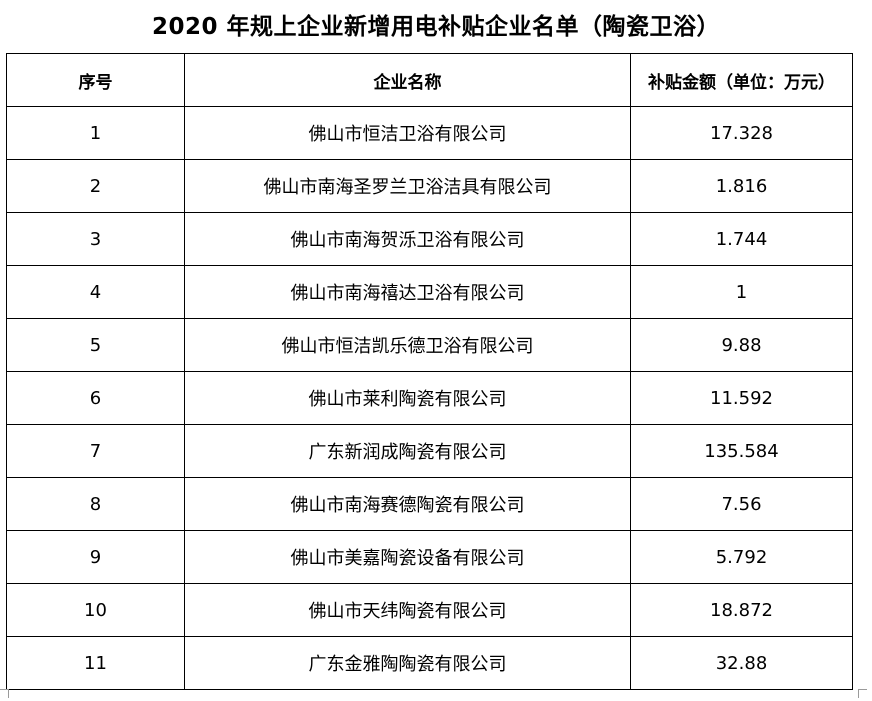 The image size is (872, 701). I want to click on row-company: 佛山市南海赛德陶瓷有限公司, so click(407, 504).